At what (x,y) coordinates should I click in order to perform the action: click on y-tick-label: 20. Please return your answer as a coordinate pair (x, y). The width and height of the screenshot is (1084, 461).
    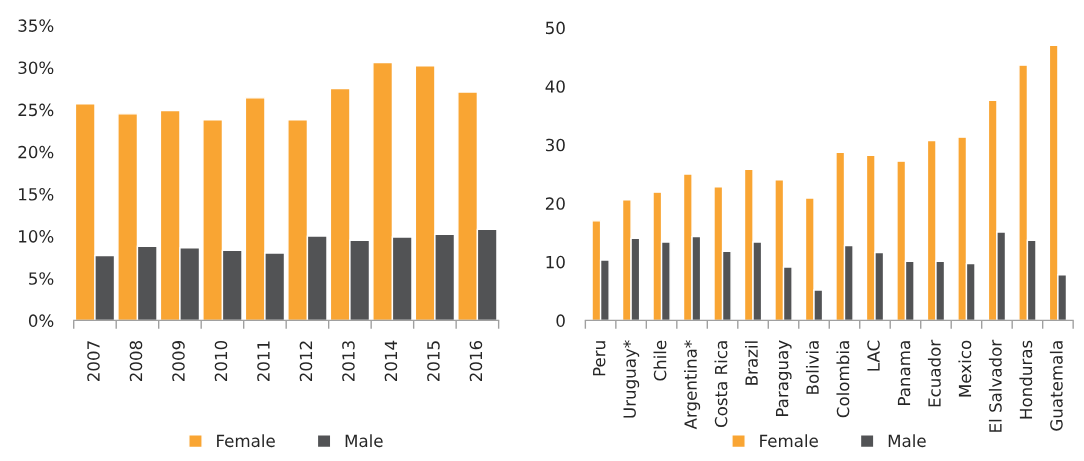
    Looking at the image, I should click on (555, 203).